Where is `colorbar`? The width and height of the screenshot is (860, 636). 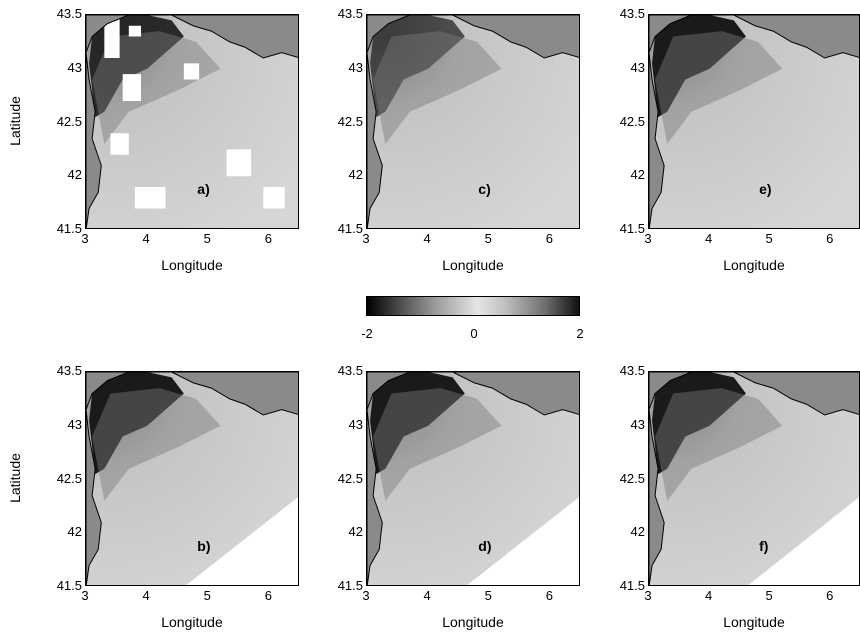
colorbar is located at coordinates (473, 306).